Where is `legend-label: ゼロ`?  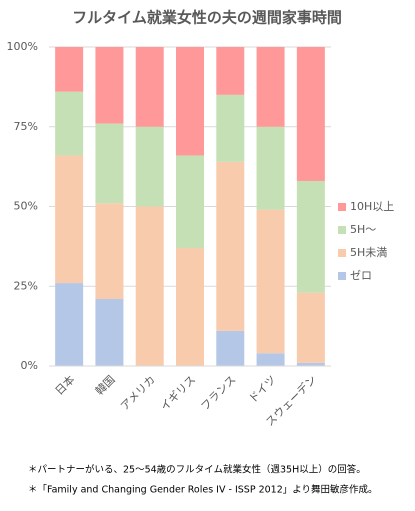 legend-label: ゼロ is located at coordinates (361, 275).